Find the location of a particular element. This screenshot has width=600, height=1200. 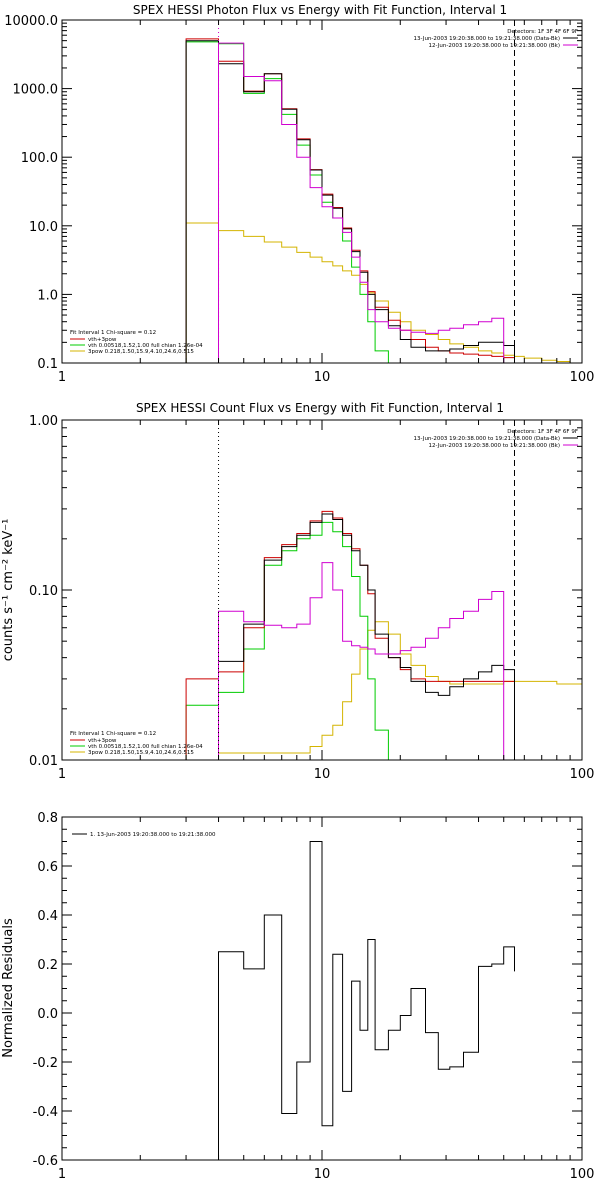

y-tick-label: 0.10 is located at coordinates (43, 591).